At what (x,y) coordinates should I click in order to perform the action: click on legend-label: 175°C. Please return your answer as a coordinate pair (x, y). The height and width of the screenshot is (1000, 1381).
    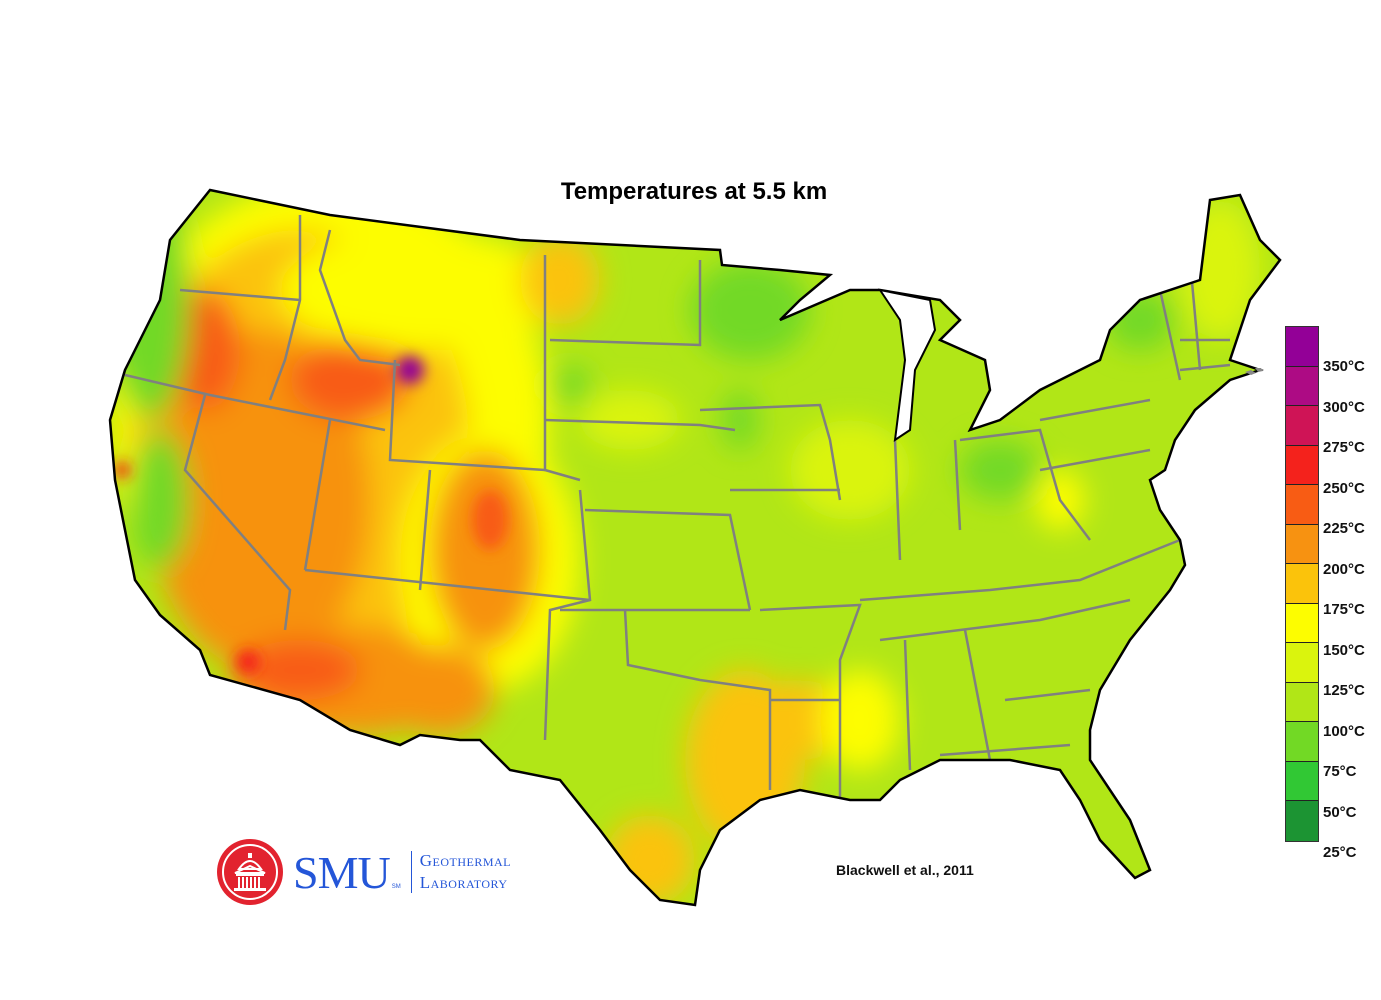
    Looking at the image, I should click on (1344, 609).